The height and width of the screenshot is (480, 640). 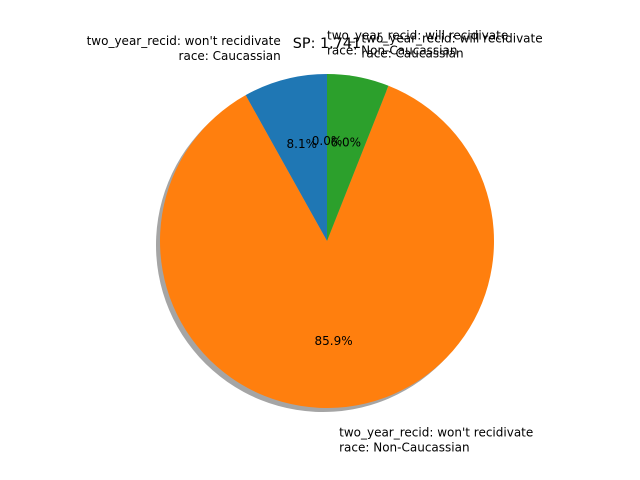 I want to click on slice-percent-label-3: 0.0%, so click(x=327, y=141).